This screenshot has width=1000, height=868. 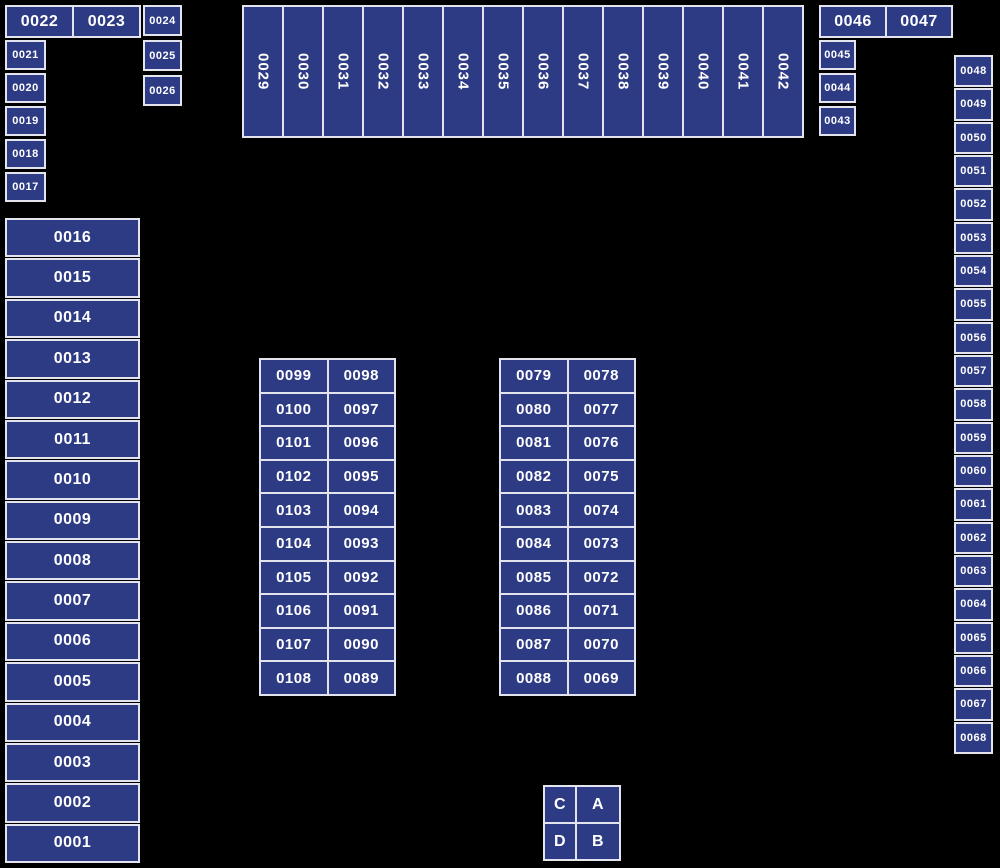 What do you see at coordinates (973, 537) in the screenshot?
I see `booth-0062: 0062` at bounding box center [973, 537].